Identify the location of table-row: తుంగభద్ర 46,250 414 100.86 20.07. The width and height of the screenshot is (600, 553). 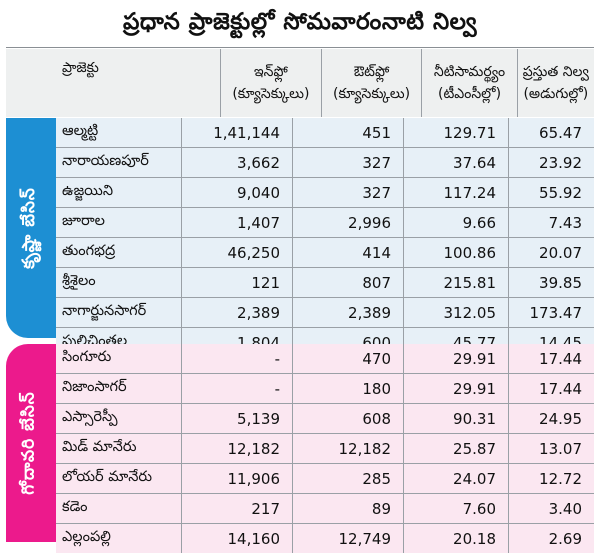
(325, 253).